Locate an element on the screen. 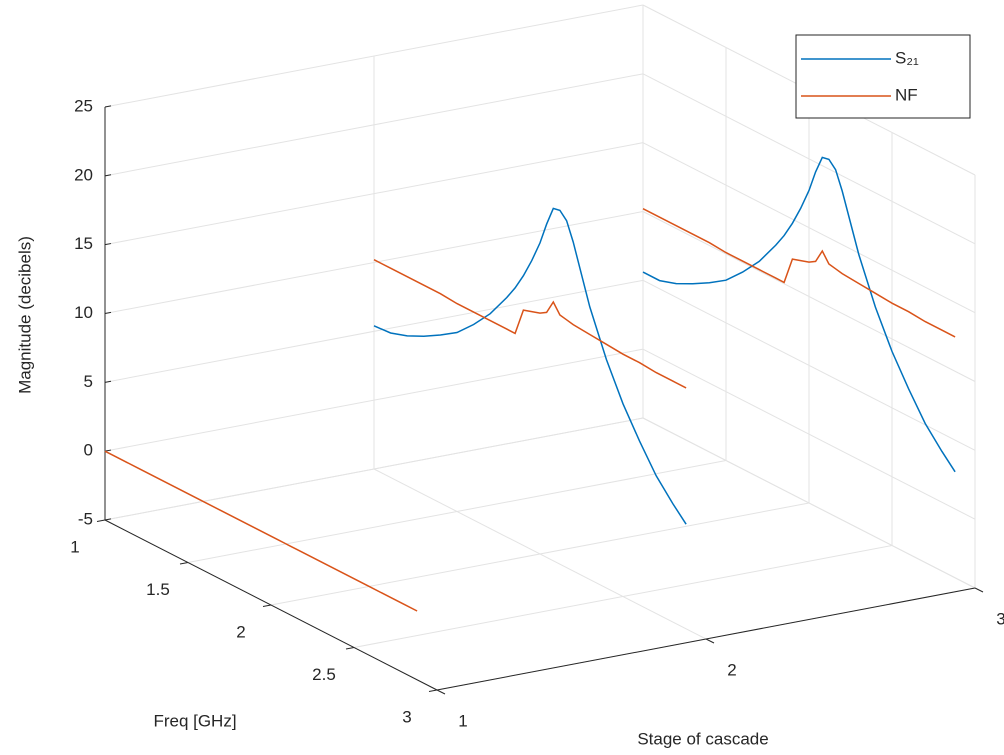 Image resolution: width=1004 pixels, height=755 pixels. z-tick-label: 25 is located at coordinates (83, 105).